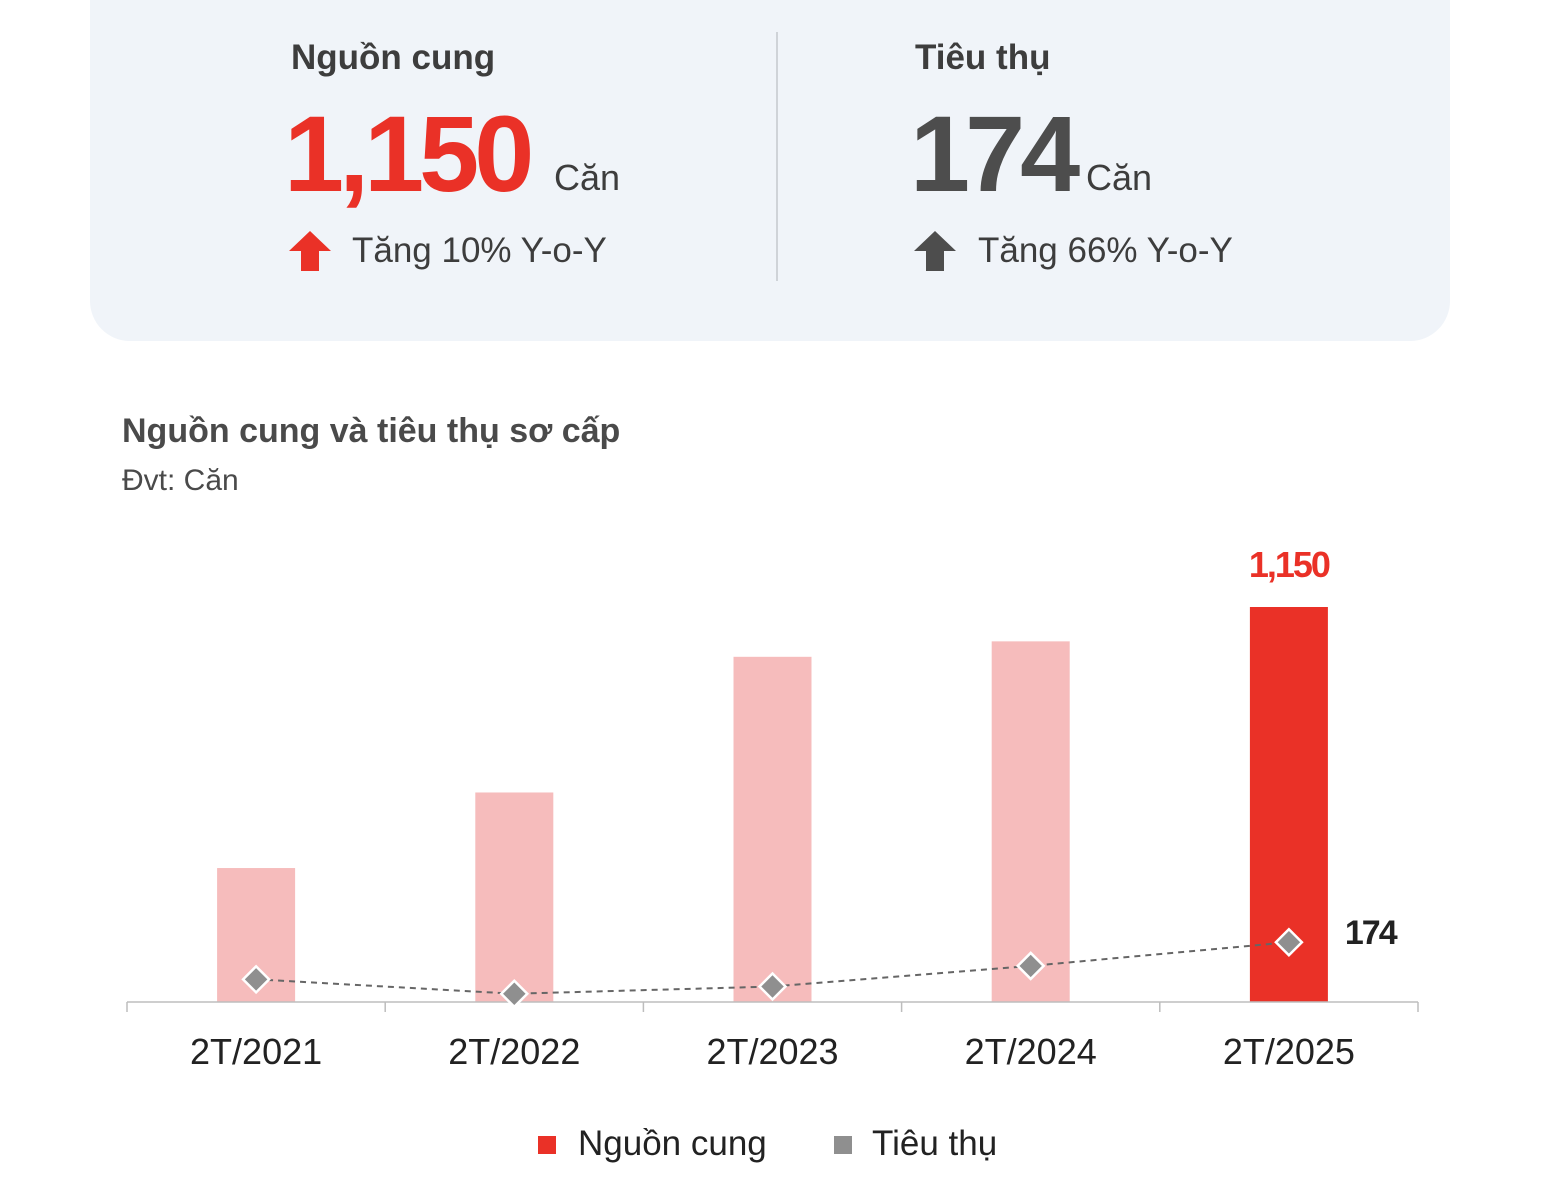 The height and width of the screenshot is (1194, 1556). I want to click on summary-divider, so click(777, 156).